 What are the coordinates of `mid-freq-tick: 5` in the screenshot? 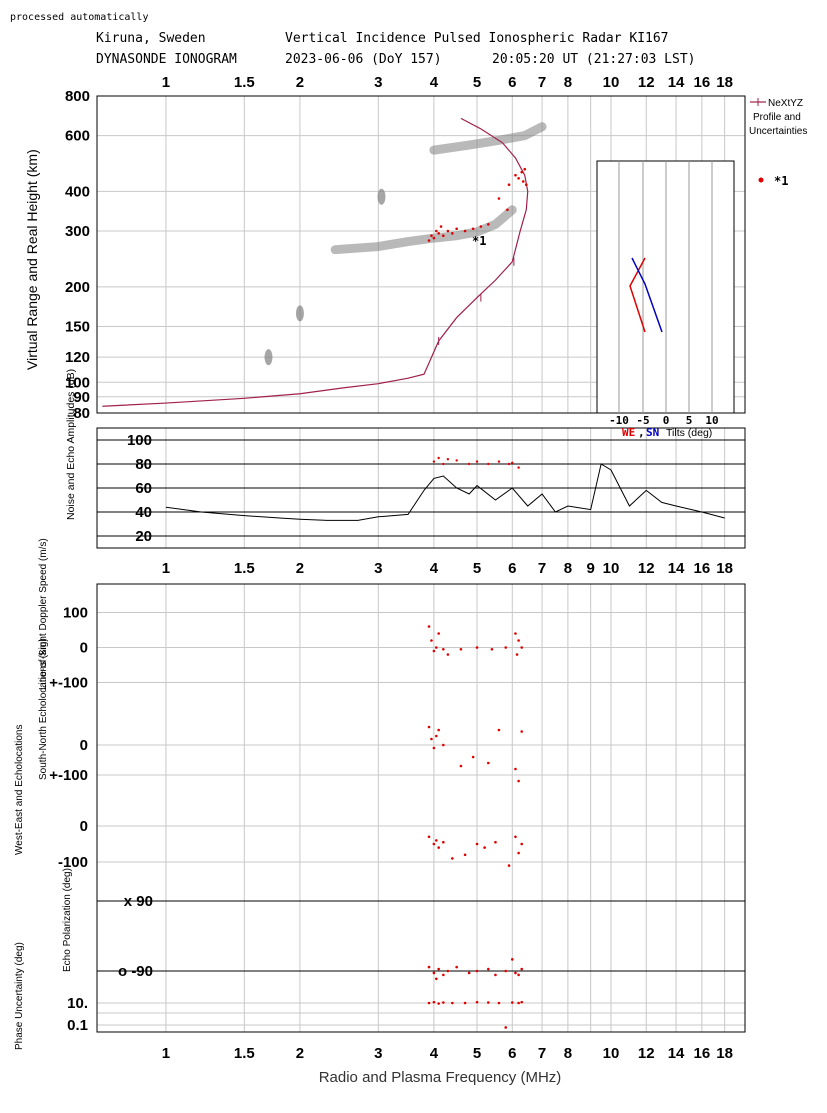 It's located at (477, 568).